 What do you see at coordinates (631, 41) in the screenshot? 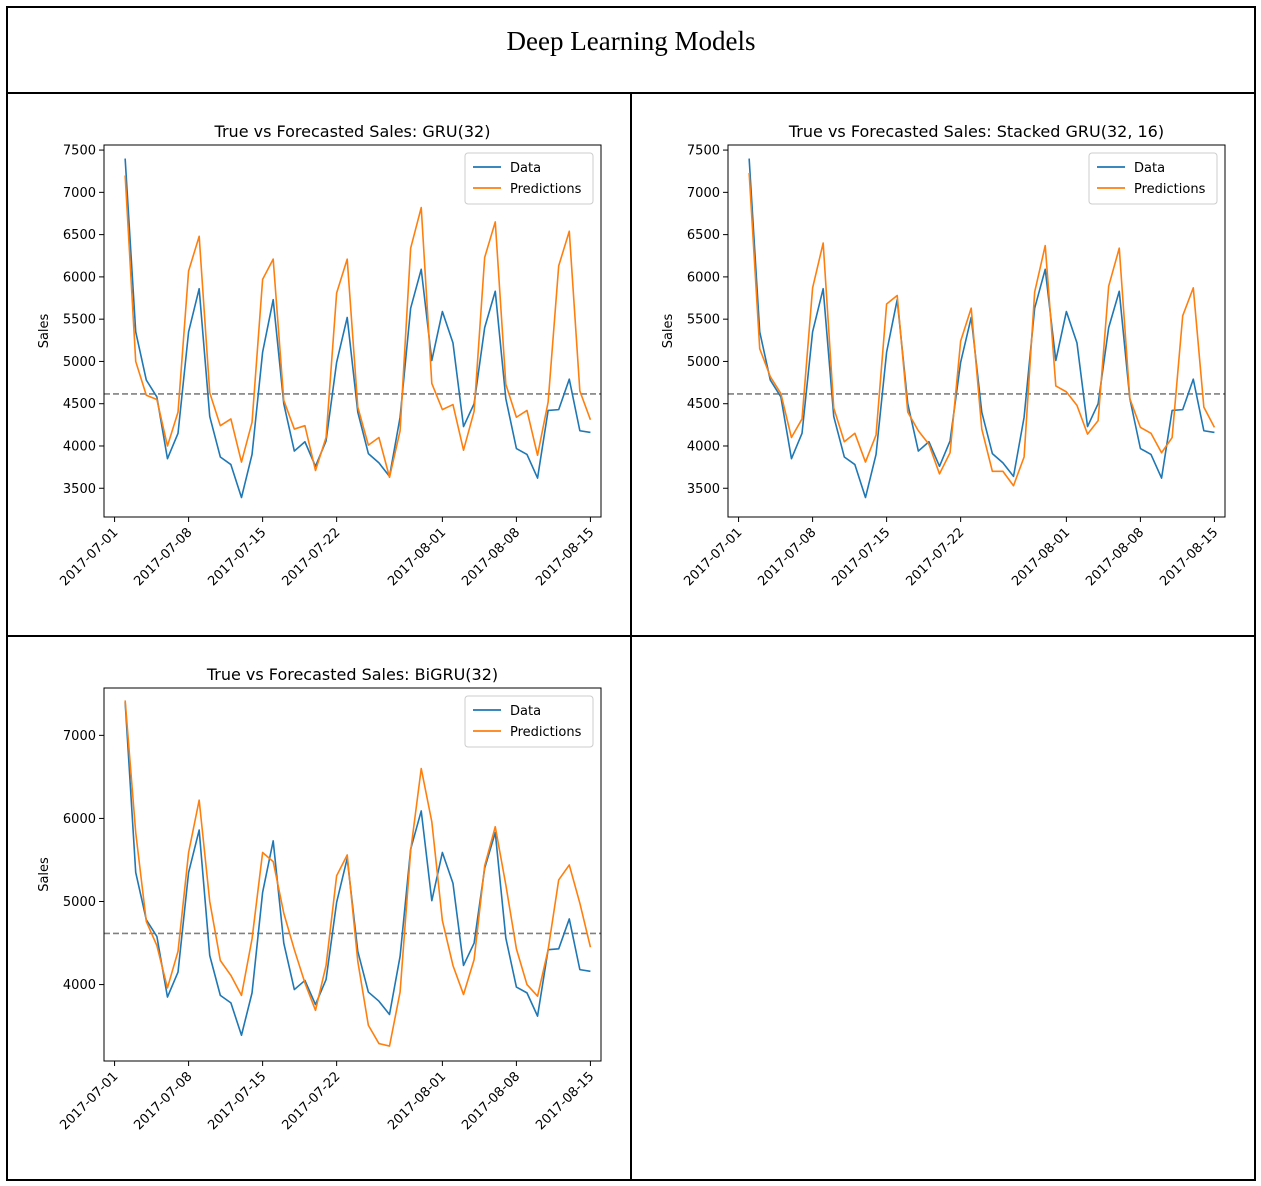
I see `page-title: Deep Learning Models` at bounding box center [631, 41].